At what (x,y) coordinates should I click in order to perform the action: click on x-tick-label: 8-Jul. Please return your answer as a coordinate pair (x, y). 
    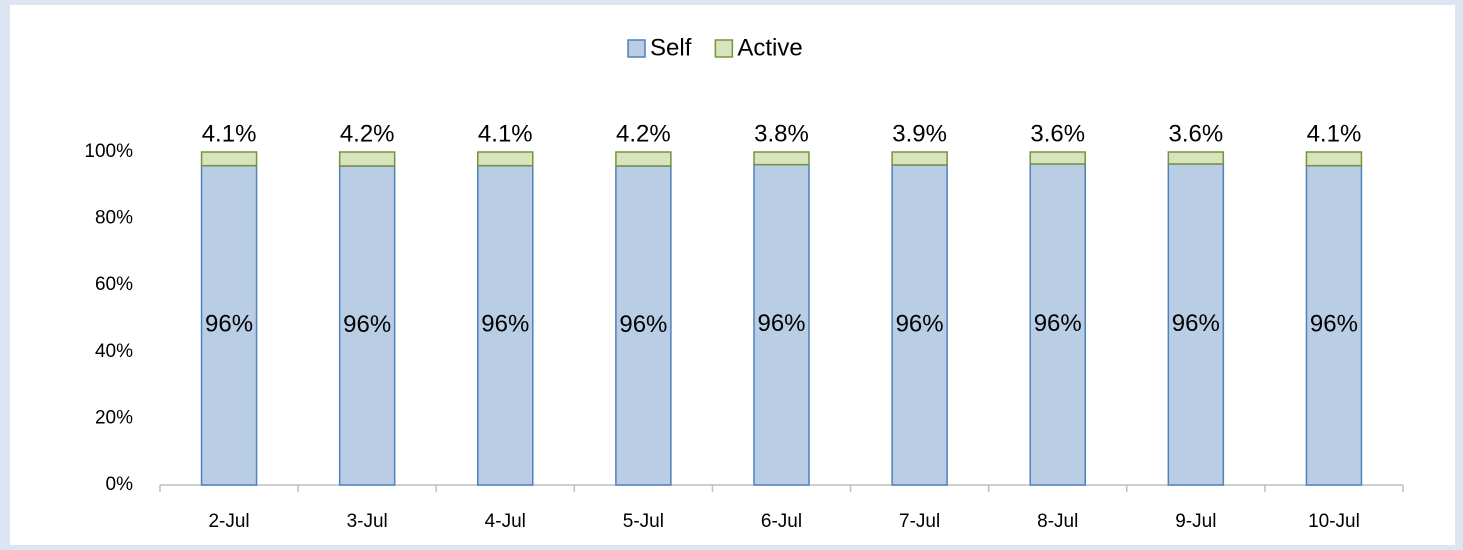
    Looking at the image, I should click on (1057, 521).